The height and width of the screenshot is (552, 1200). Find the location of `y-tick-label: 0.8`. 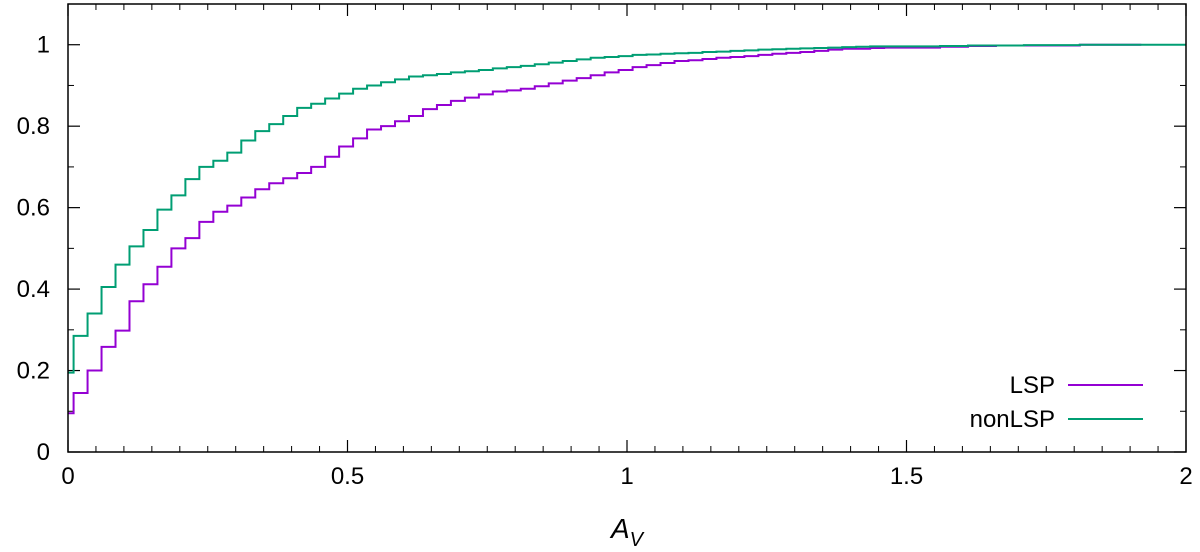

y-tick-label: 0.8 is located at coordinates (33, 126).